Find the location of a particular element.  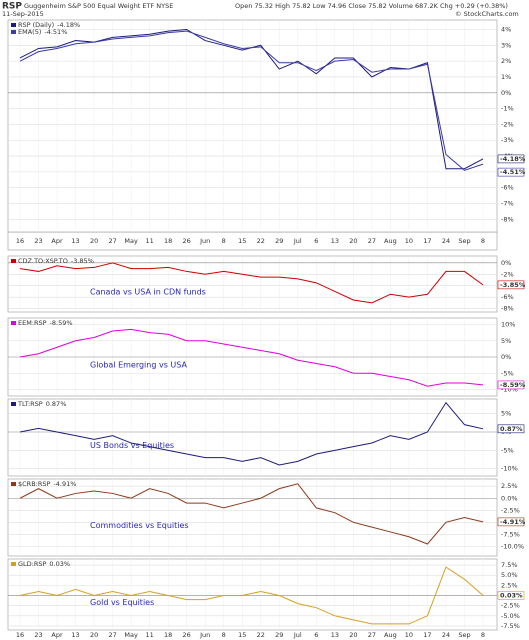

x-tick-label: 15 is located at coordinates (242, 635).